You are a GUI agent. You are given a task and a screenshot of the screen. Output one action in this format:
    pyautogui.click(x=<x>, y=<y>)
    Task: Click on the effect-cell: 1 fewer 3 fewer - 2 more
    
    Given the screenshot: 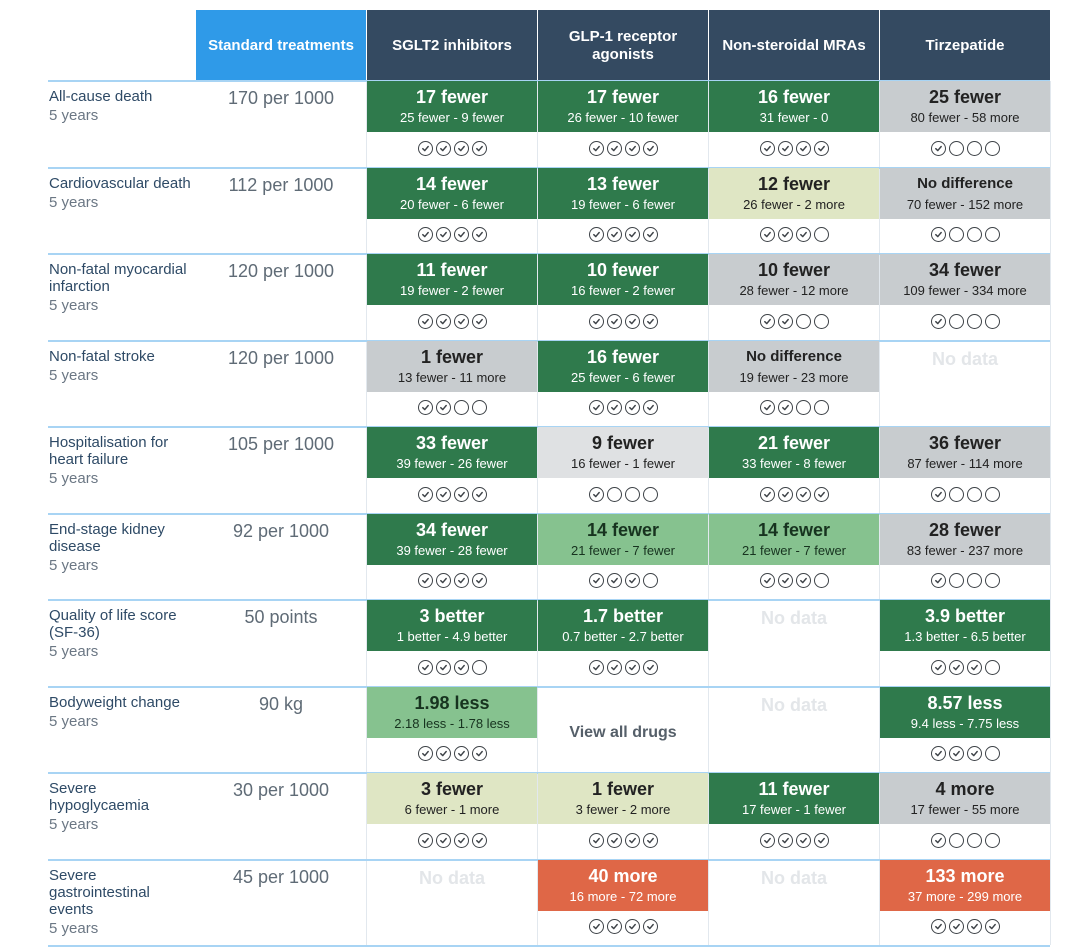 What is the action you would take?
    pyautogui.click(x=623, y=798)
    